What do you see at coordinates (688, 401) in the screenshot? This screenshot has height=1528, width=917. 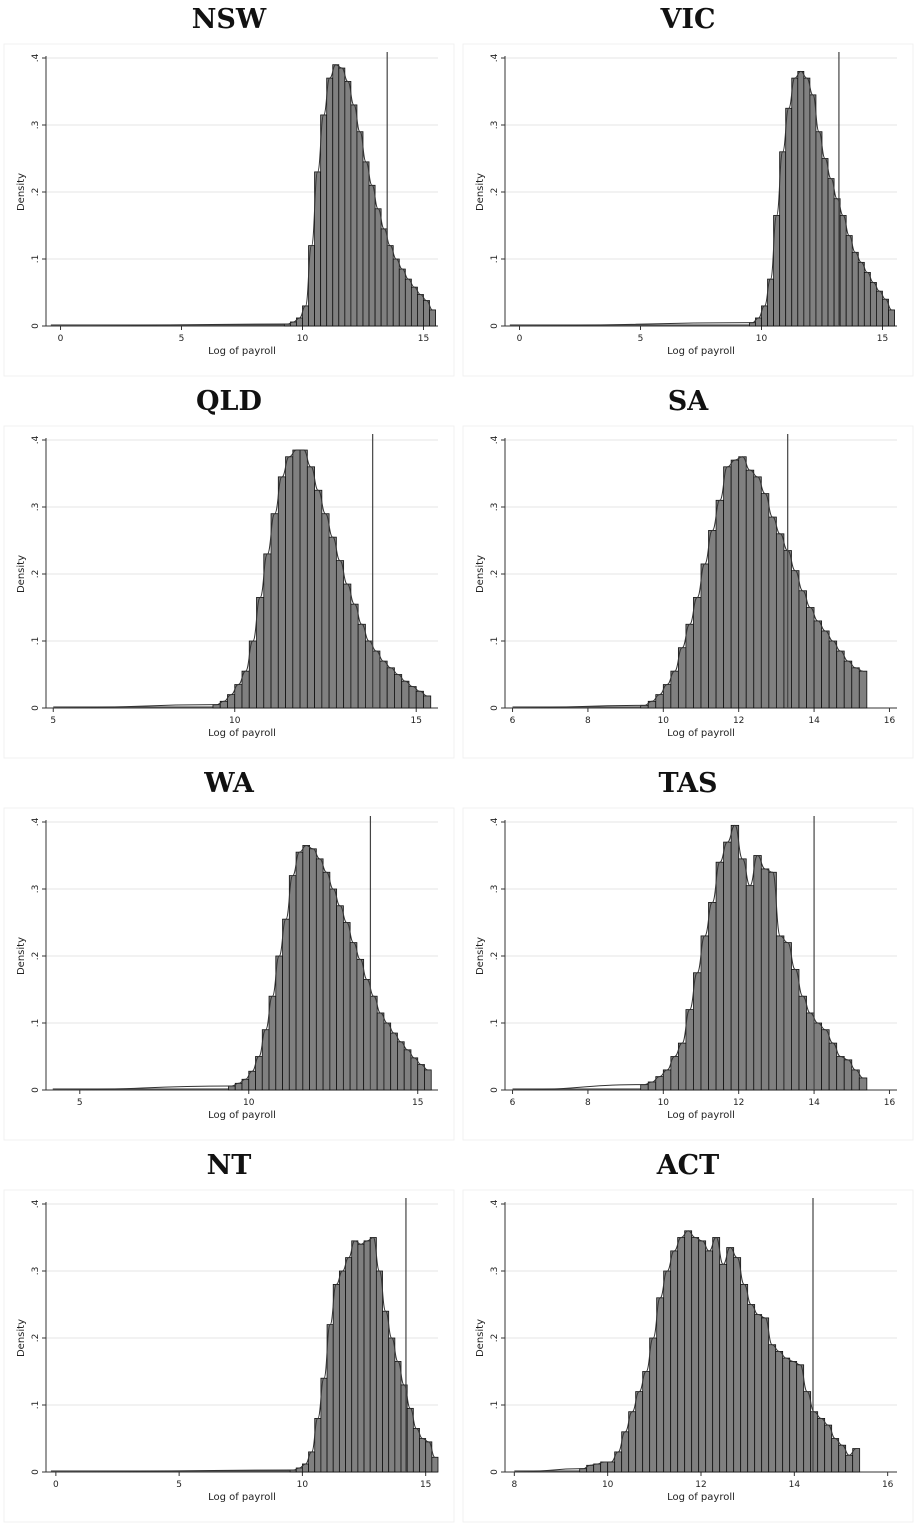 I see `chart-title: SA` at bounding box center [688, 401].